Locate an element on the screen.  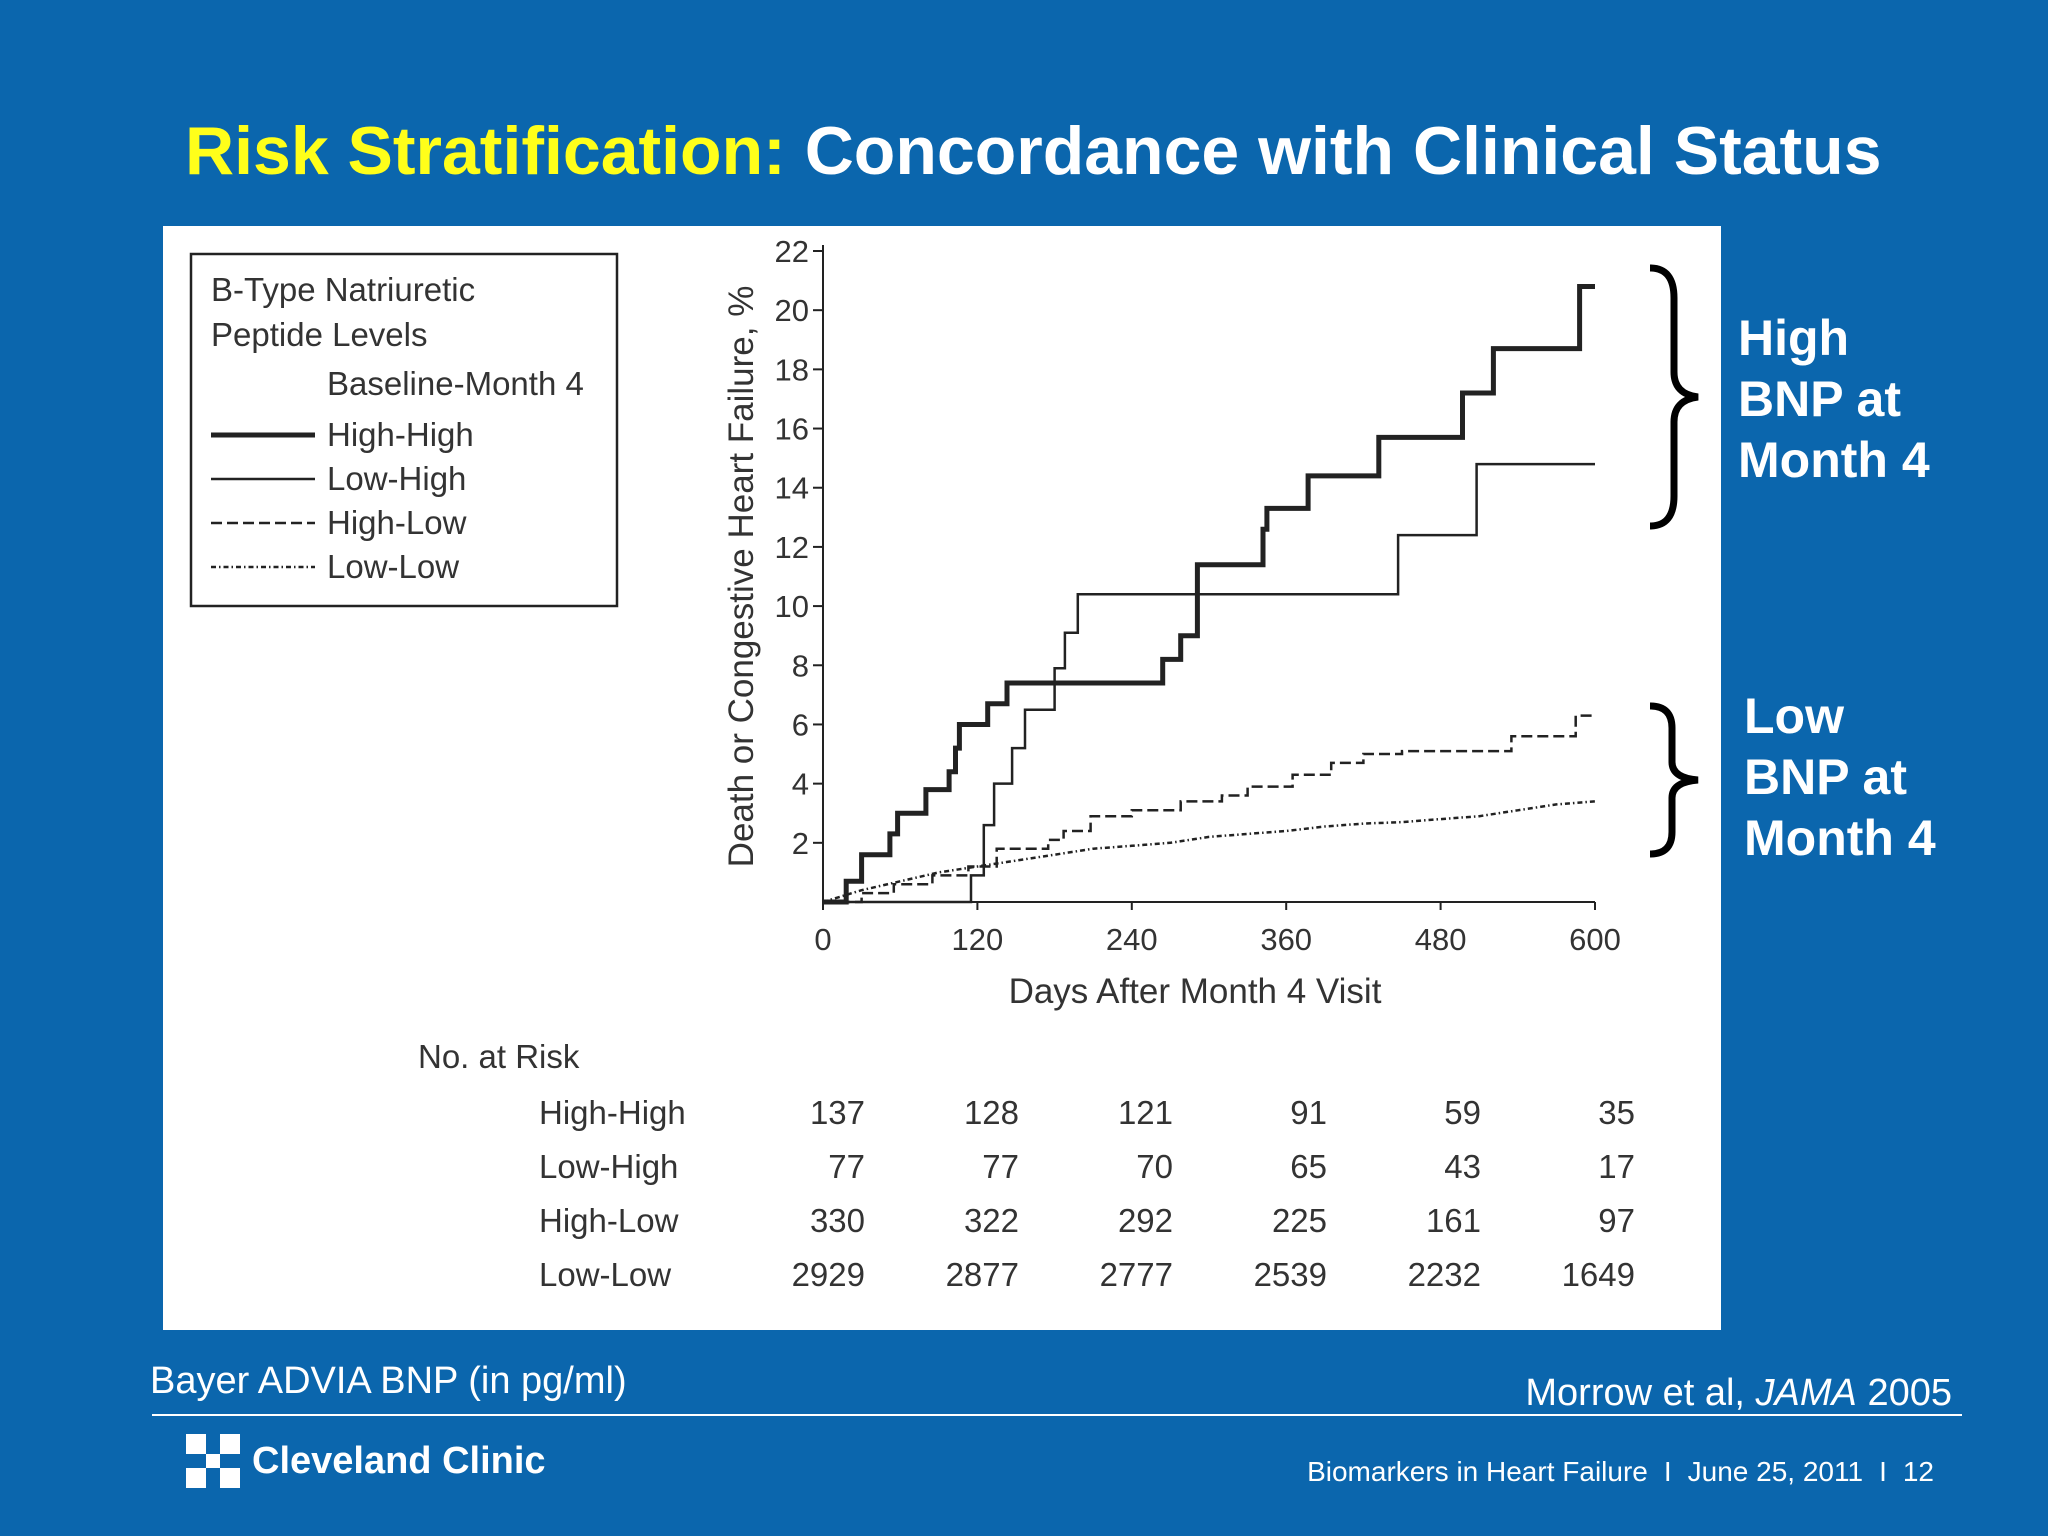
x-tick-label: 600 is located at coordinates (1595, 939).